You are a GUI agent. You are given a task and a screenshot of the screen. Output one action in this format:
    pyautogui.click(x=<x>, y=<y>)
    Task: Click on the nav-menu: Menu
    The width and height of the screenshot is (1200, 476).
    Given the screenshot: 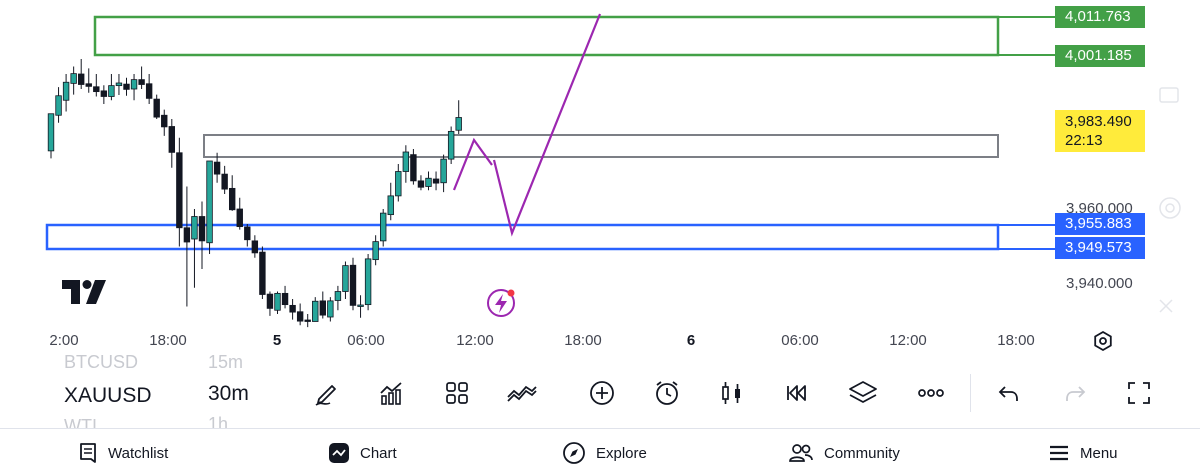 What is the action you would take?
    pyautogui.click(x=1083, y=453)
    